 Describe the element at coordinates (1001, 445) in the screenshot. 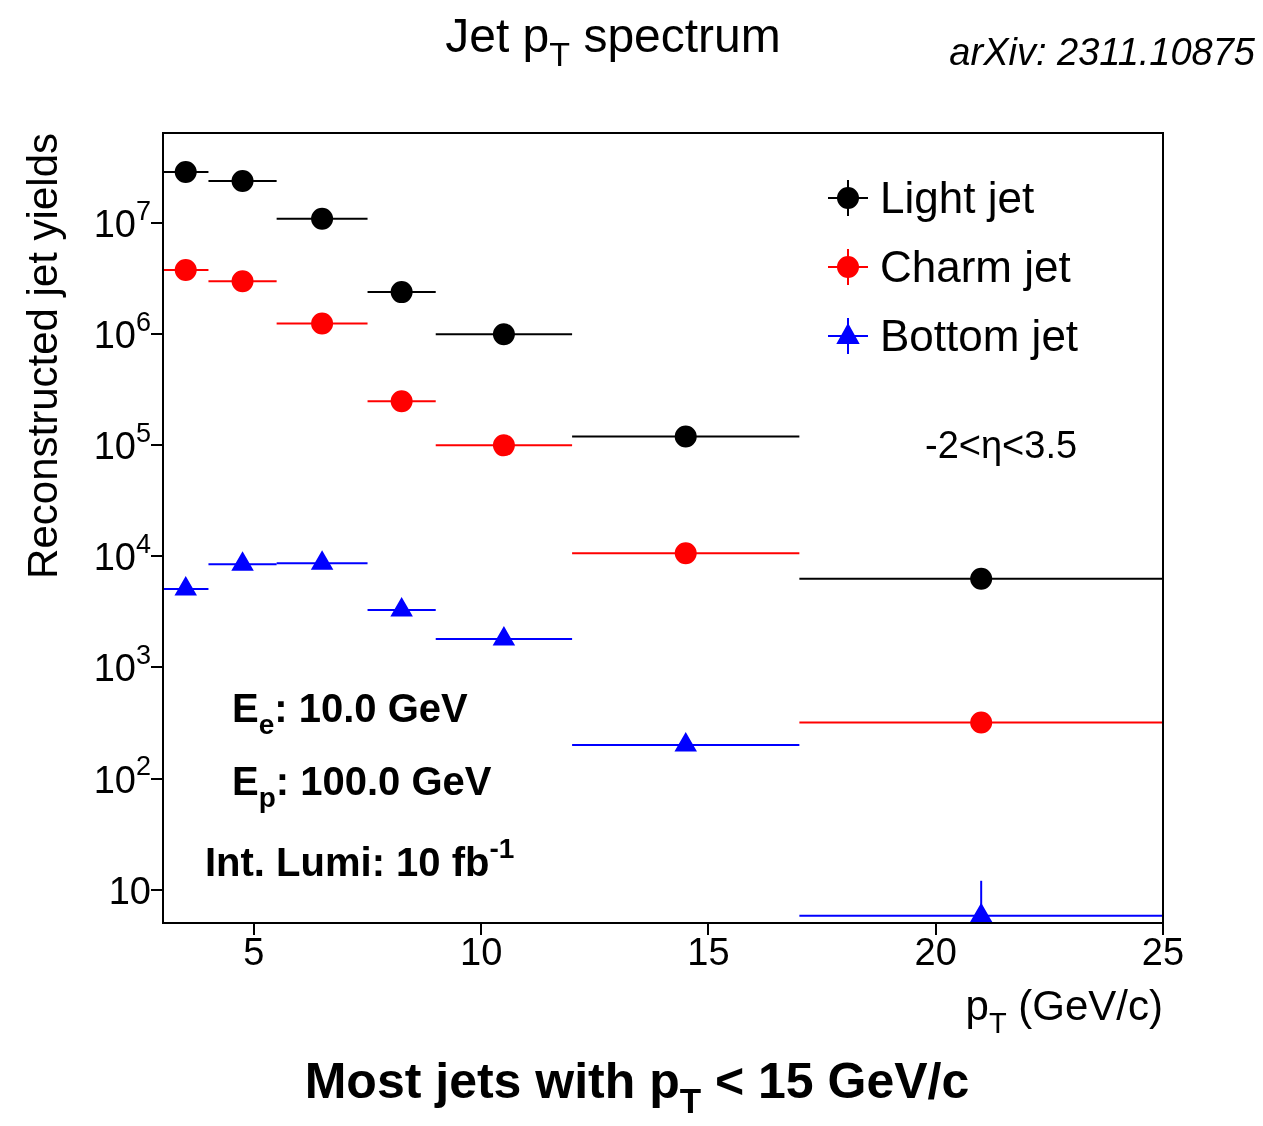

I see `annotation: -2<η<3.5` at that location.